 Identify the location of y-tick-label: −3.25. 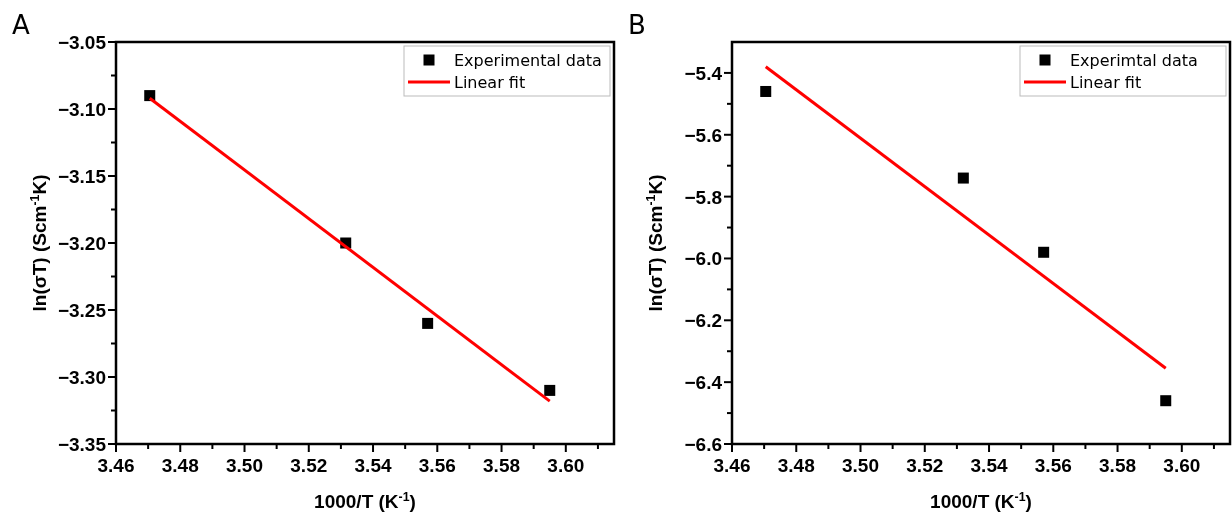
(82, 310).